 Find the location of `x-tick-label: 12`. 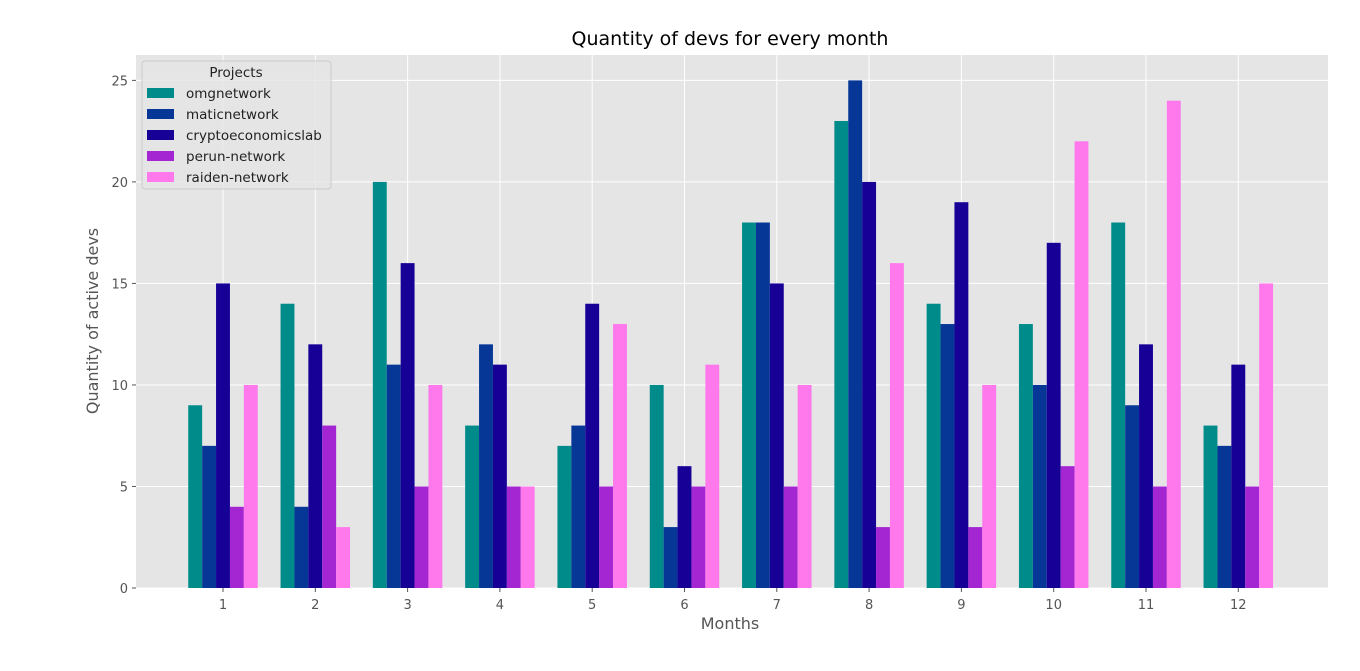

x-tick-label: 12 is located at coordinates (1238, 605).